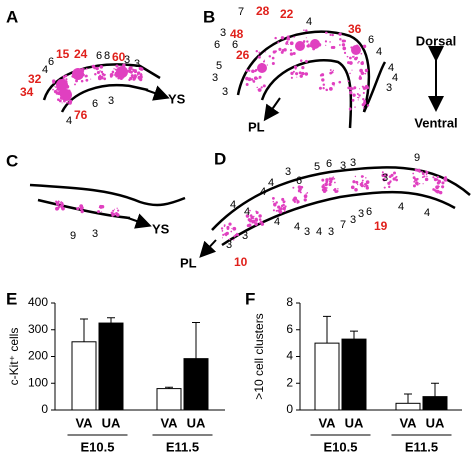  Describe the element at coordinates (81, 115) in the screenshot. I see `cluster-count: 76` at that location.